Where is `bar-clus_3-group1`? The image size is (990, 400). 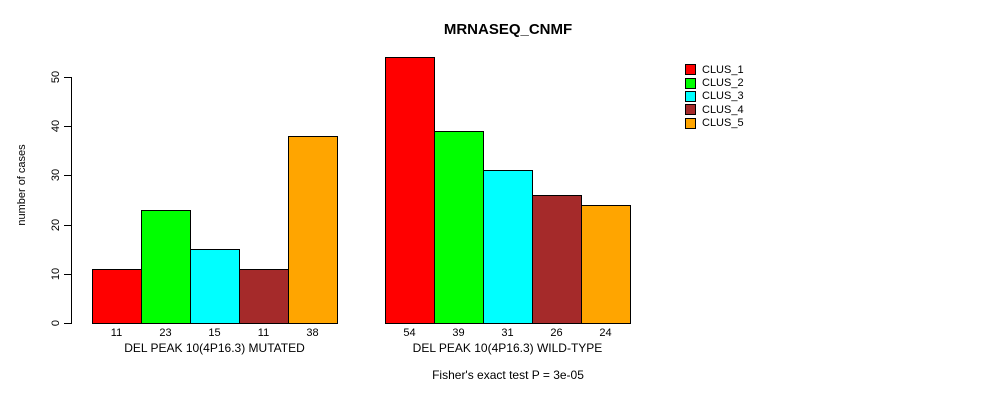 bar-clus_3-group1 is located at coordinates (215, 286).